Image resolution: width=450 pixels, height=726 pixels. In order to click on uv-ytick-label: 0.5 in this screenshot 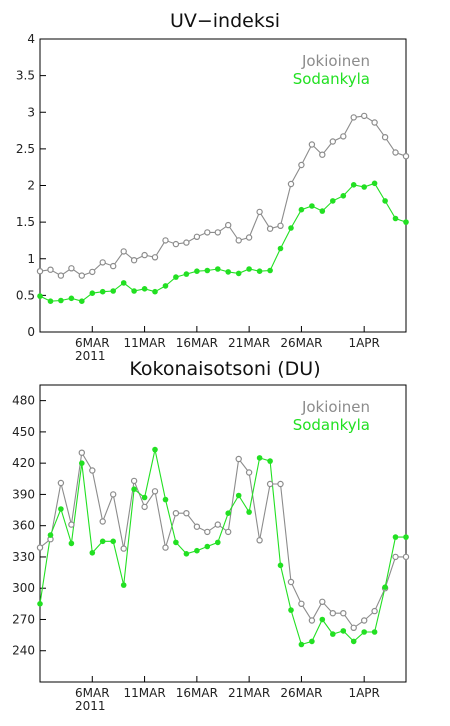, I will do `click(25, 295)`.